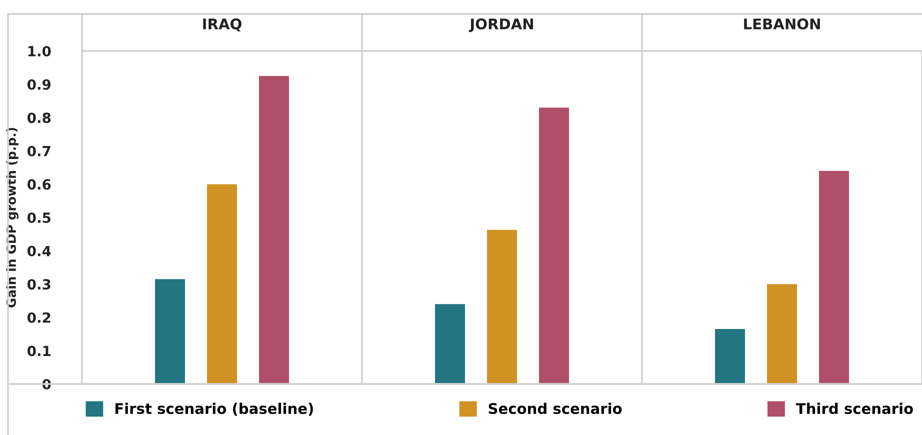 The image size is (922, 435). Describe the element at coordinates (782, 24) in the screenshot. I see `x-tick-label: LEBANON` at that location.